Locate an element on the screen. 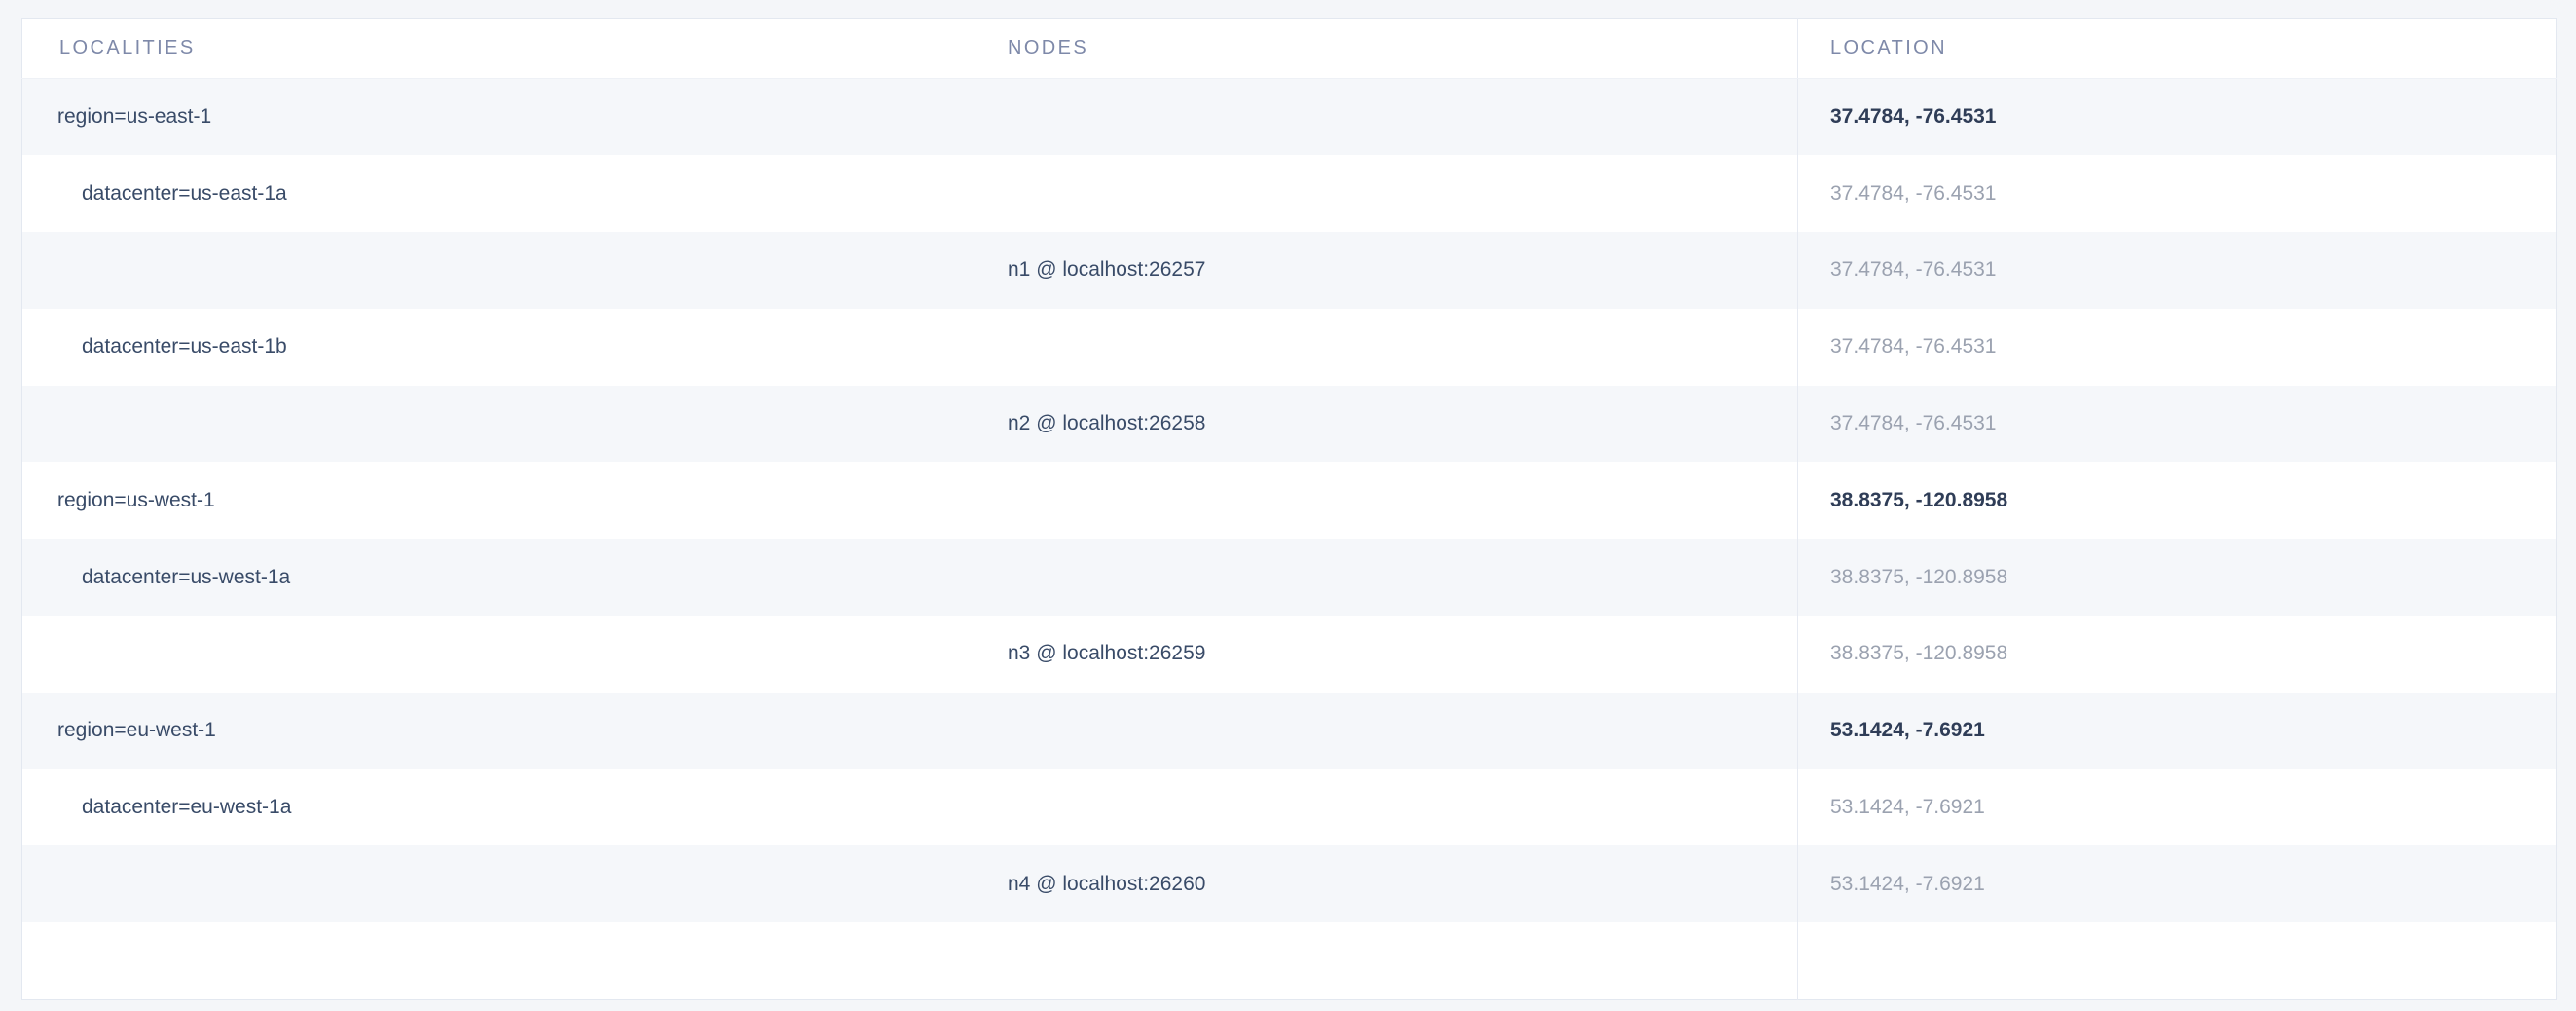 This screenshot has height=1011, width=2576. cell-locality: region=eu-west-1 is located at coordinates (498, 731).